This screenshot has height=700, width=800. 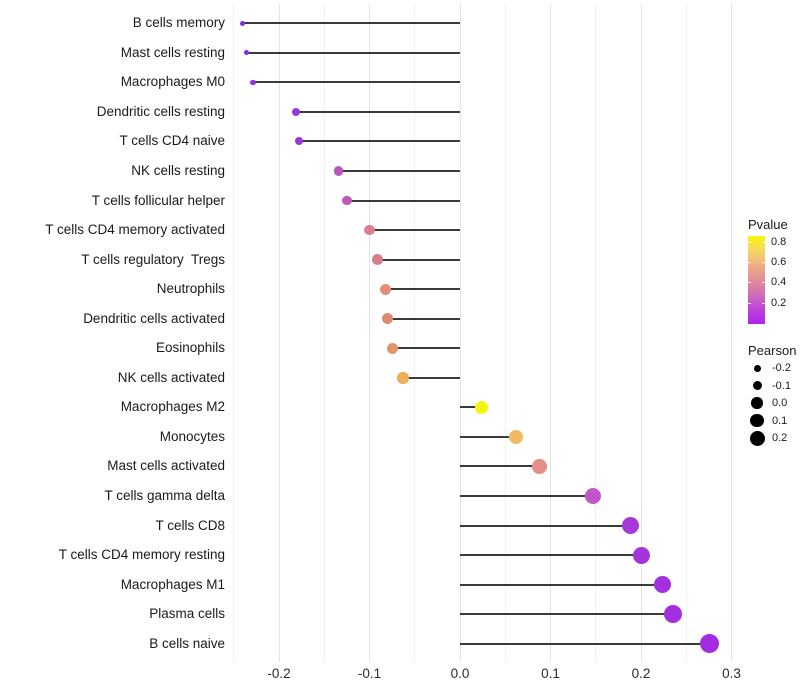 I want to click on pvalue-tick-label: 0.2, so click(x=779, y=302).